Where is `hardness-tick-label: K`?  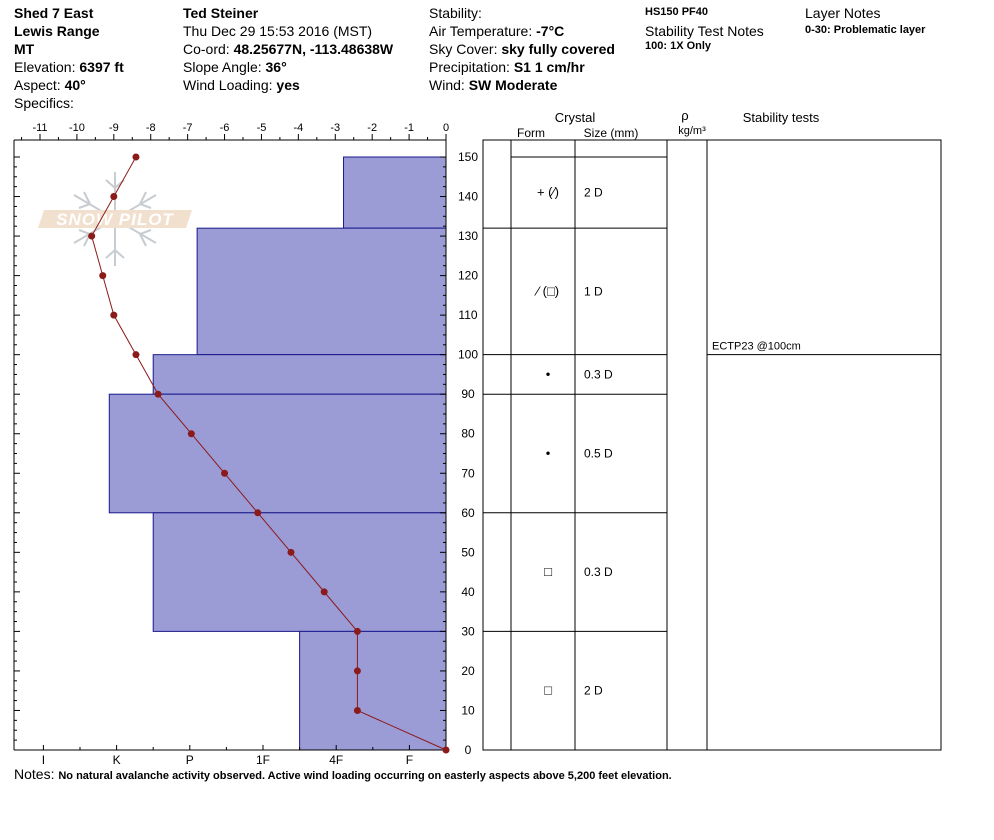
hardness-tick-label: K is located at coordinates (117, 760).